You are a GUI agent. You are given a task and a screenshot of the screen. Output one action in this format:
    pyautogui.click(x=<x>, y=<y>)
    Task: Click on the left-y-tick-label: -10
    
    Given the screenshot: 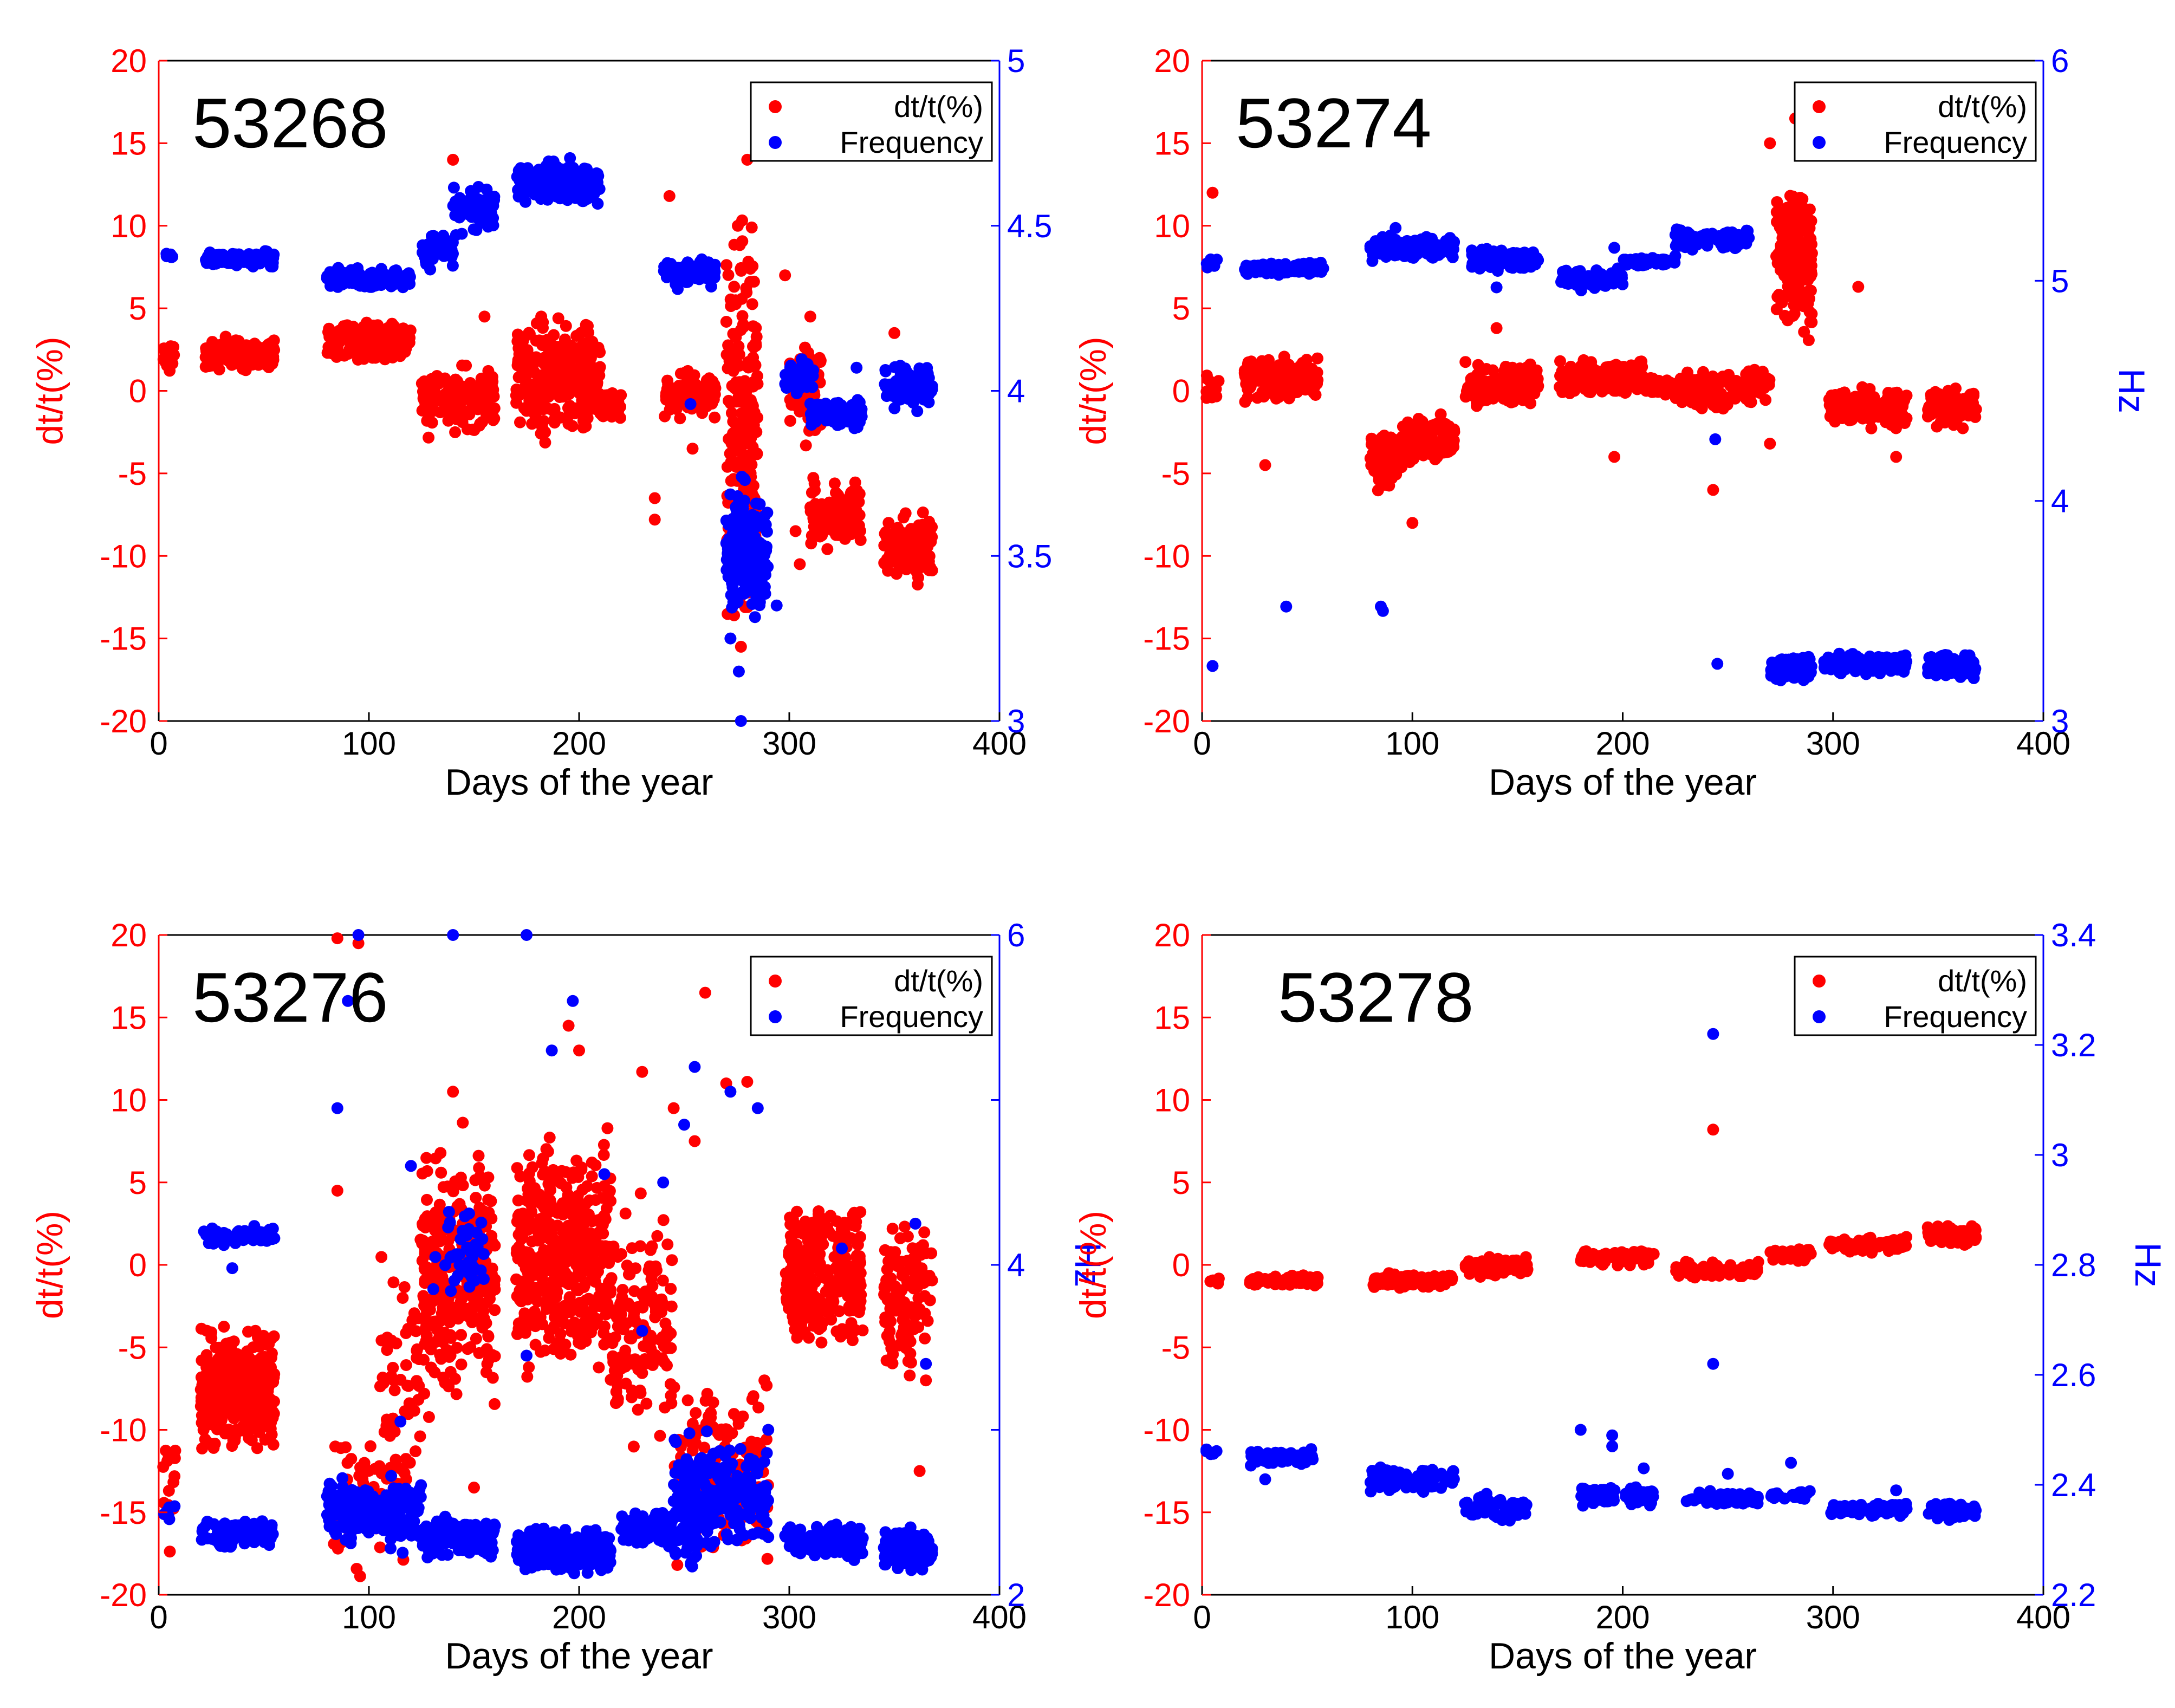 What is the action you would take?
    pyautogui.click(x=123, y=556)
    